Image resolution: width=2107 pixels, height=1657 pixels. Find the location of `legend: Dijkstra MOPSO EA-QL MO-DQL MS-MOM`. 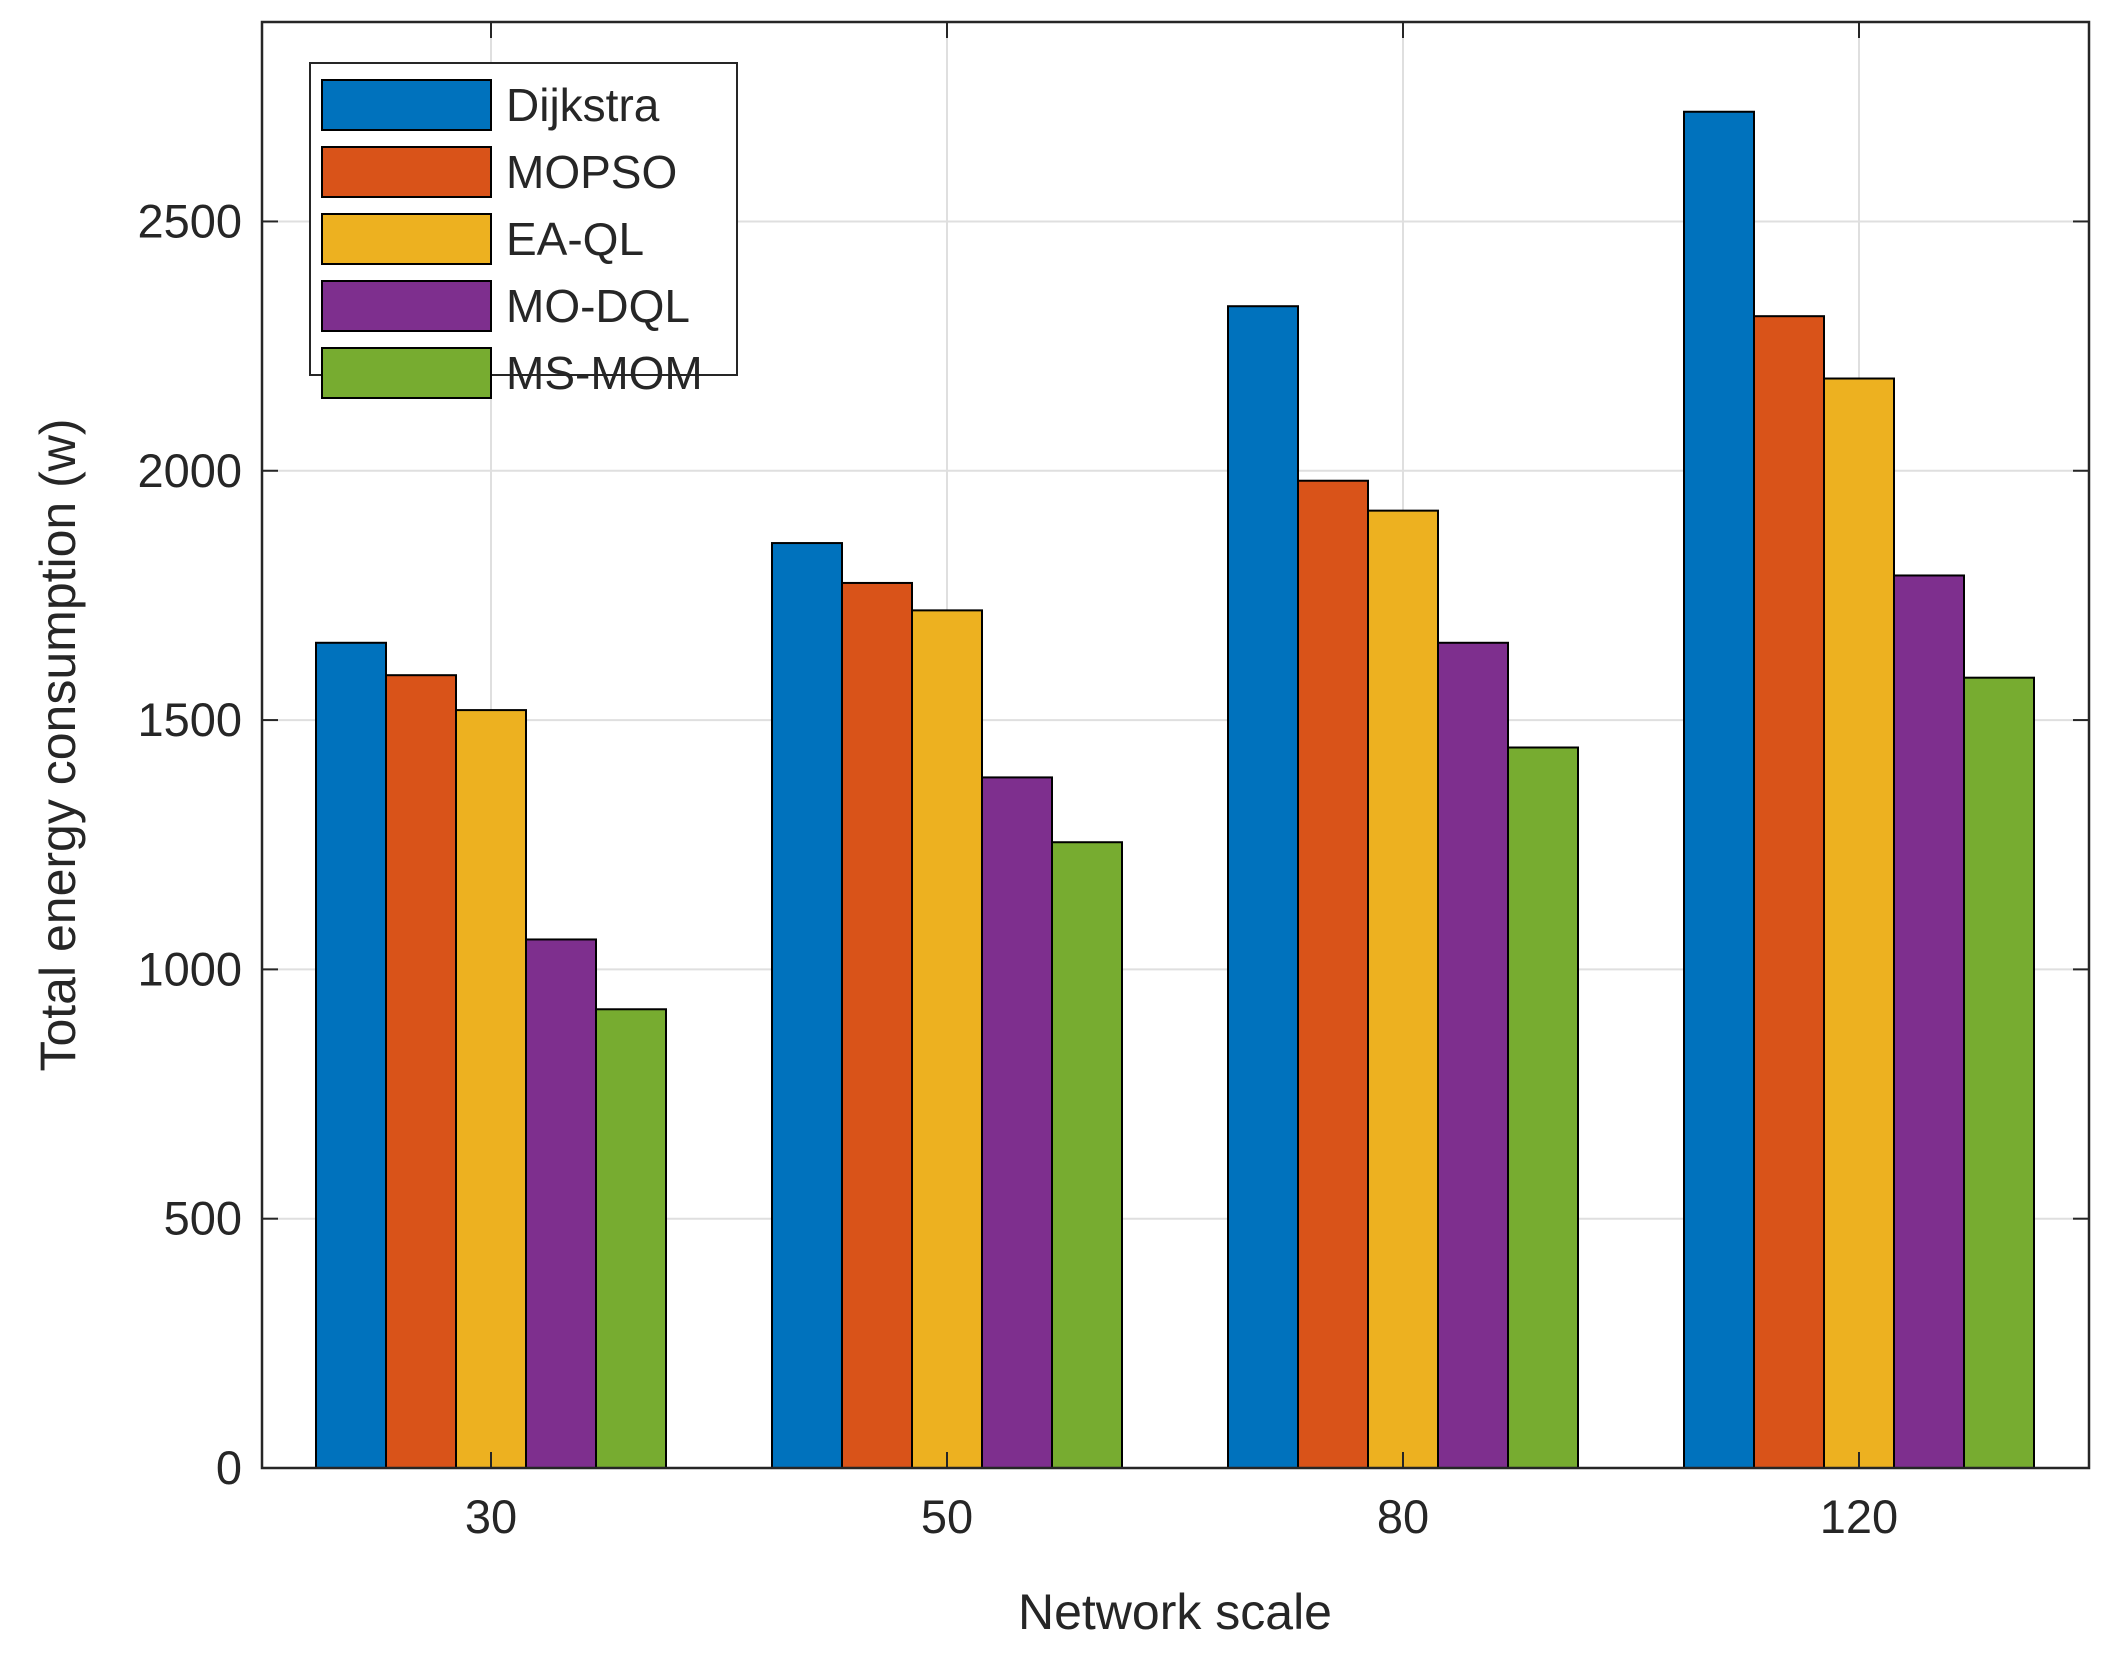

legend: Dijkstra MOPSO EA-QL MO-DQL MS-MOM is located at coordinates (523, 230).